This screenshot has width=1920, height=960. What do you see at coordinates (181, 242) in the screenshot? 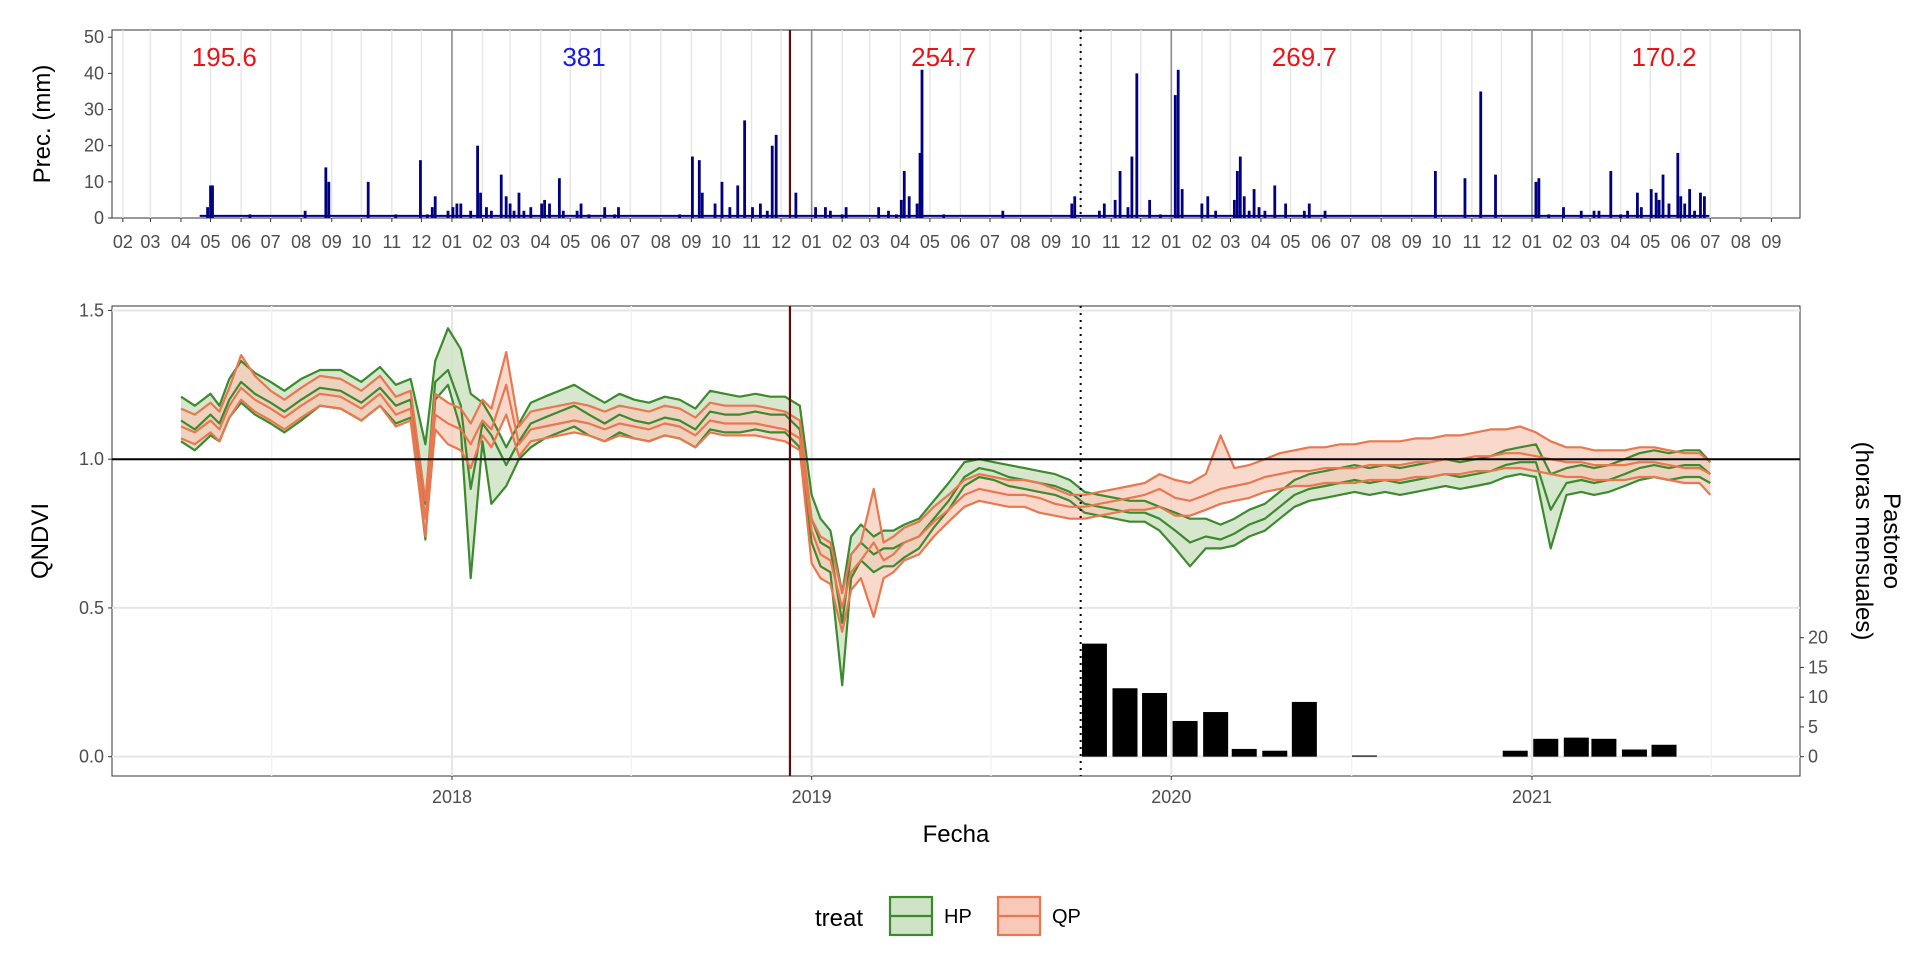
I see `month-tick-label: 04` at bounding box center [181, 242].